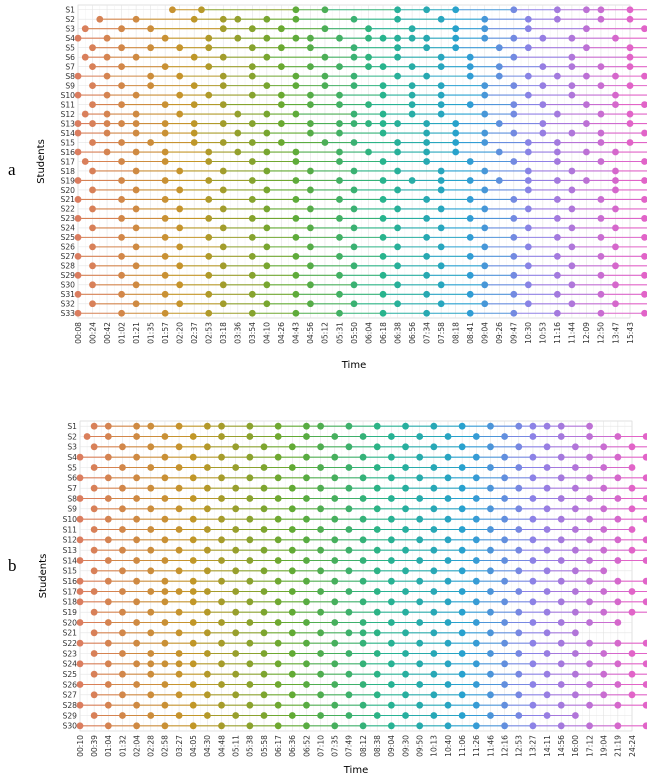 Image resolution: width=647 pixels, height=777 pixels. Describe the element at coordinates (462, 746) in the screenshot. I see `x-tick-label: 11:06` at that location.